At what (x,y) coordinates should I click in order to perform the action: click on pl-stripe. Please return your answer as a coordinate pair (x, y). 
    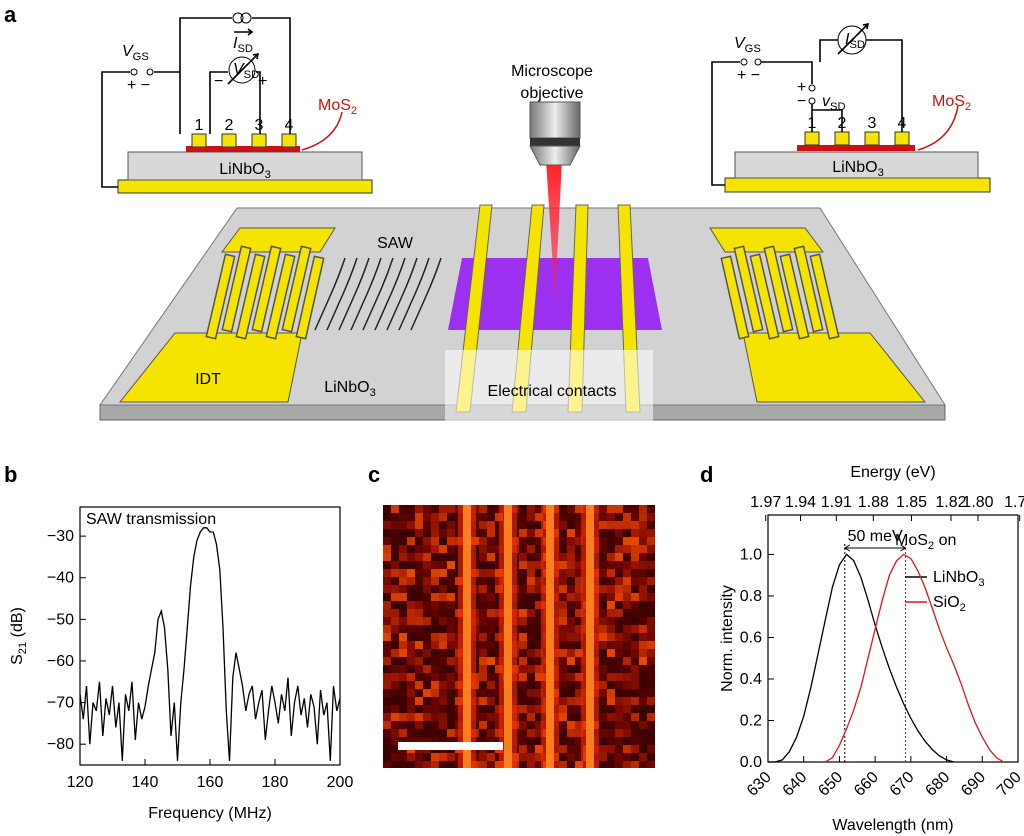
    Looking at the image, I should click on (550, 636).